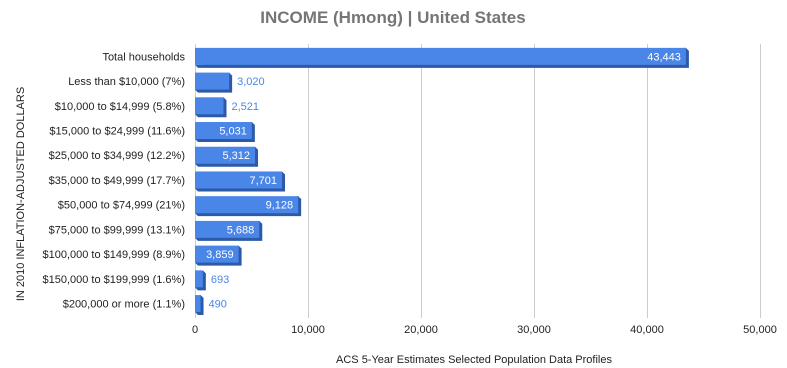  I want to click on category-label: $10,000 to $14,999 (5.8%), so click(120, 107).